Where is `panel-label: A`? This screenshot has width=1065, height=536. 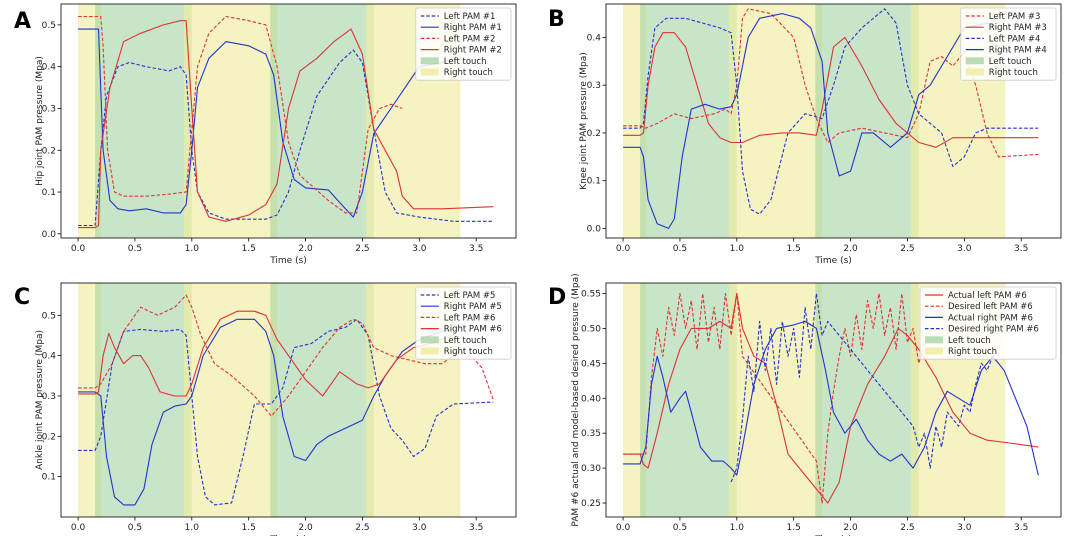
panel-label: A is located at coordinates (22, 21).